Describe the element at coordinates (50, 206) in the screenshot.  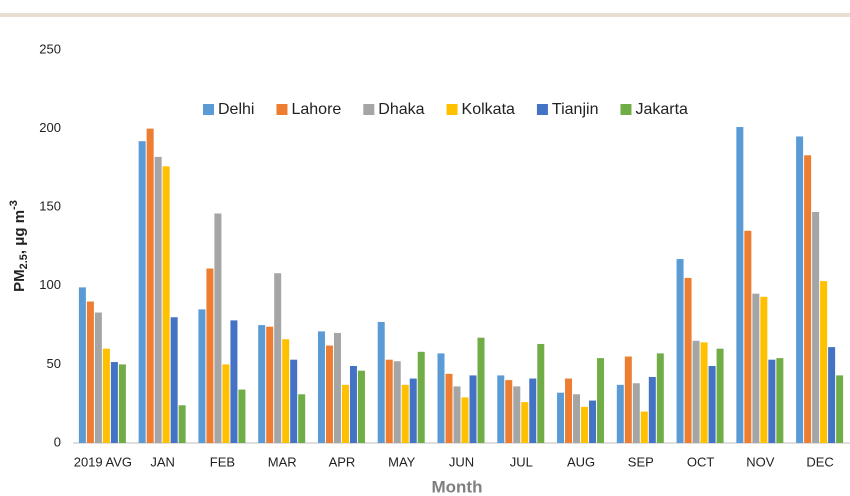
I see `y-tick-label: 150` at that location.